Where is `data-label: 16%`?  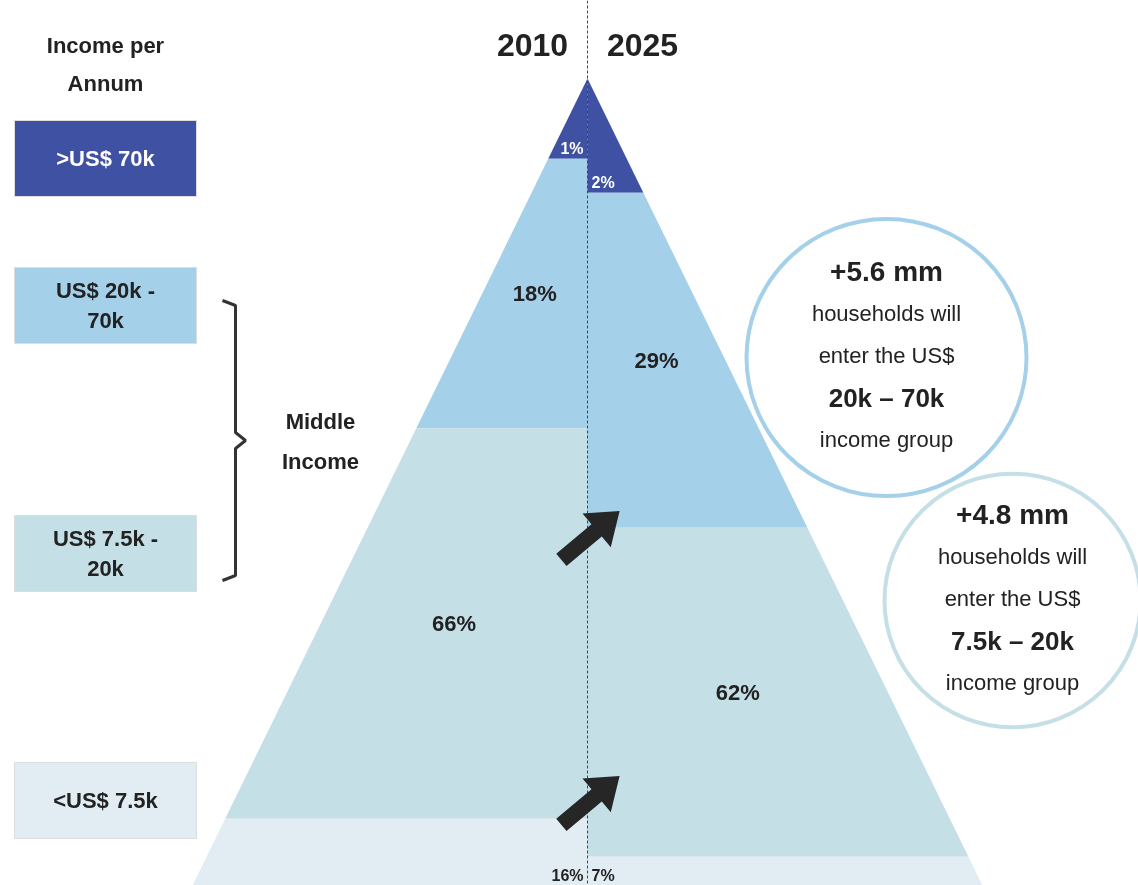
data-label: 16% is located at coordinates (567, 875).